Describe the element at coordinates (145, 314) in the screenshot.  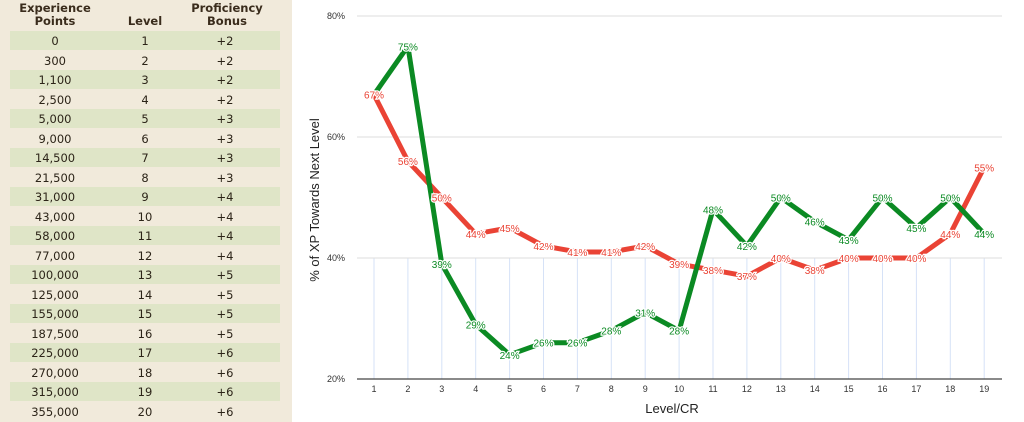
I see `level-cell: 15` at that location.